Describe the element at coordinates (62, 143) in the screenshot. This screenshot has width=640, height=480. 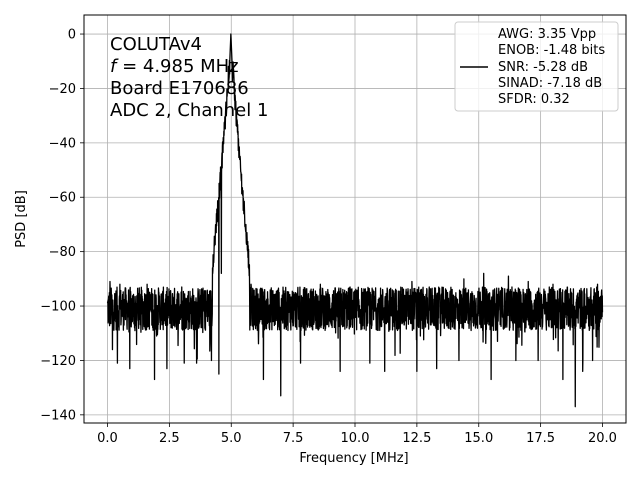
I see `y-tick-label: −40` at that location.